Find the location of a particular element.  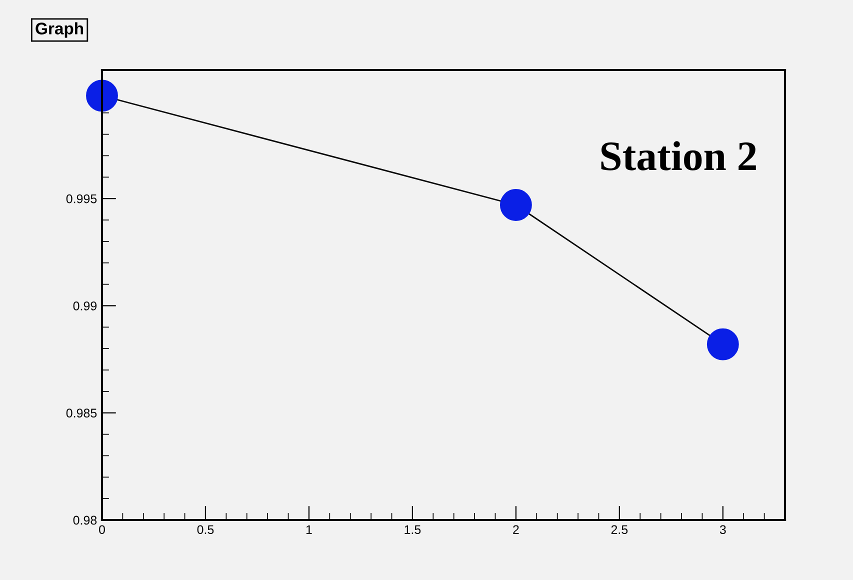

x-tick-label: 2.5 is located at coordinates (619, 529).